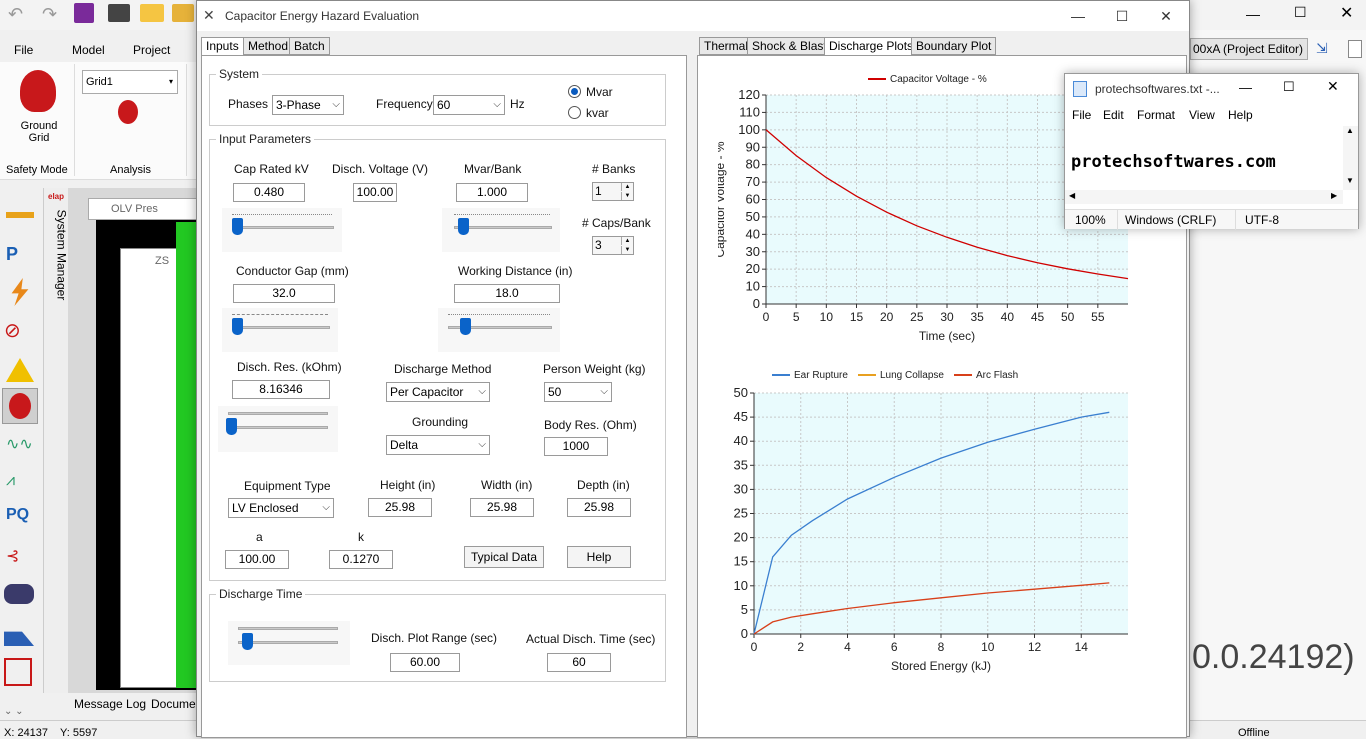  I want to click on tab-batch: Batch, so click(309, 46).